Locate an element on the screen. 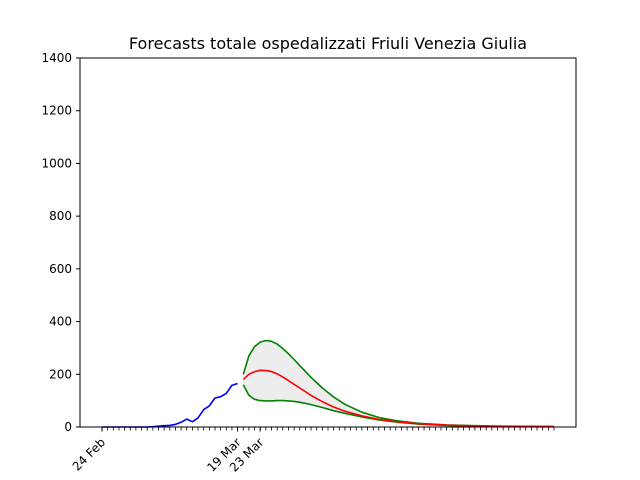  series-line-forecast is located at coordinates (398, 398).